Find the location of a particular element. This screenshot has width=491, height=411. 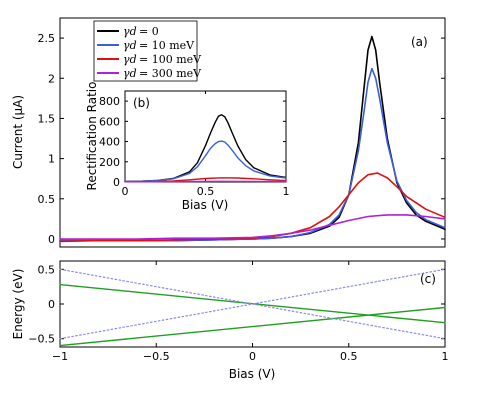

panel-a-label: (a) is located at coordinates (419, 42).